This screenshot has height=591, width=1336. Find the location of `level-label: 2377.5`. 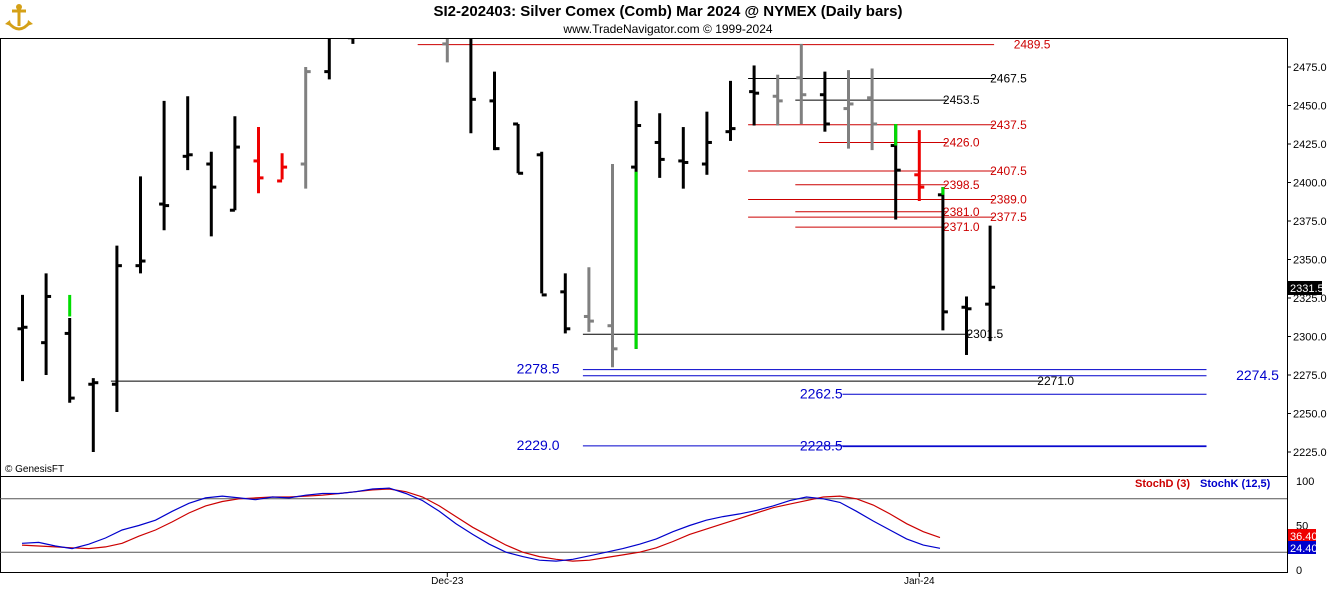

level-label: 2377.5 is located at coordinates (1008, 217).